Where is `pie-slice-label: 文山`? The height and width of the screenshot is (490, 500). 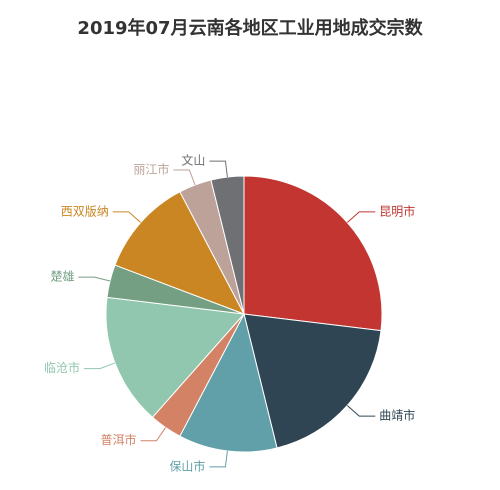
pie-slice-label: 文山 is located at coordinates (193, 160).